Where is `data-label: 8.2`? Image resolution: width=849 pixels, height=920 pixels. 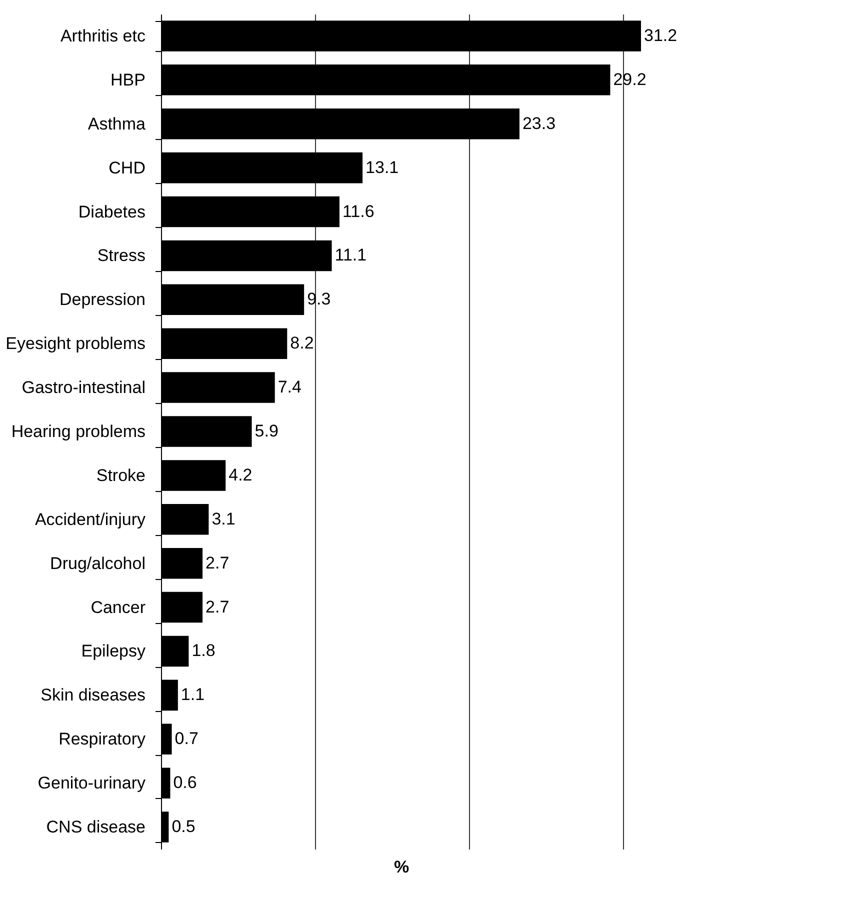
data-label: 8.2 is located at coordinates (302, 343).